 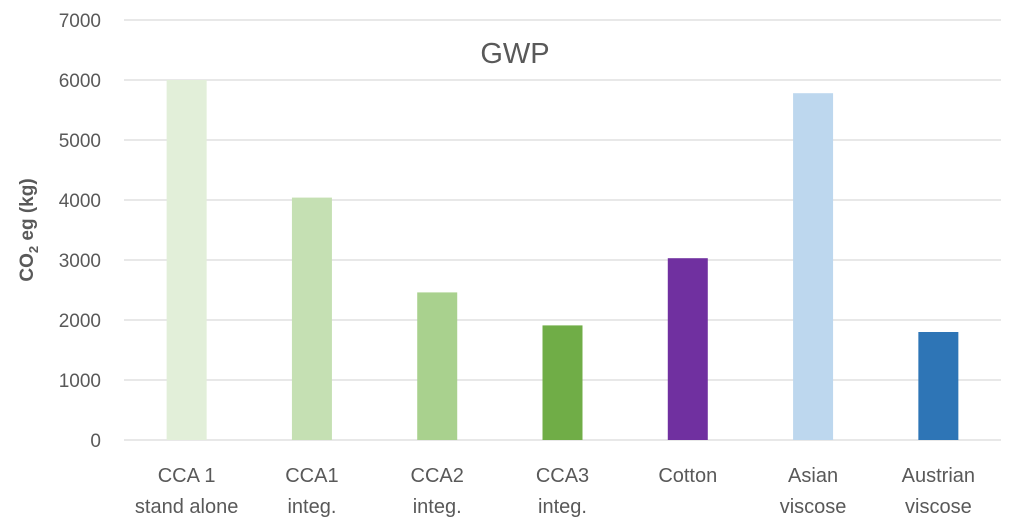 What do you see at coordinates (80, 321) in the screenshot?
I see `y-tick-label: 2000` at bounding box center [80, 321].